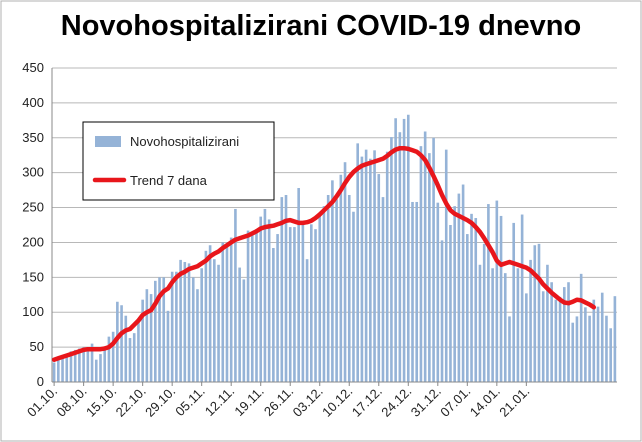  Describe the element at coordinates (219, 401) in the screenshot. I see `x-tick-label: 12.11.` at that location.